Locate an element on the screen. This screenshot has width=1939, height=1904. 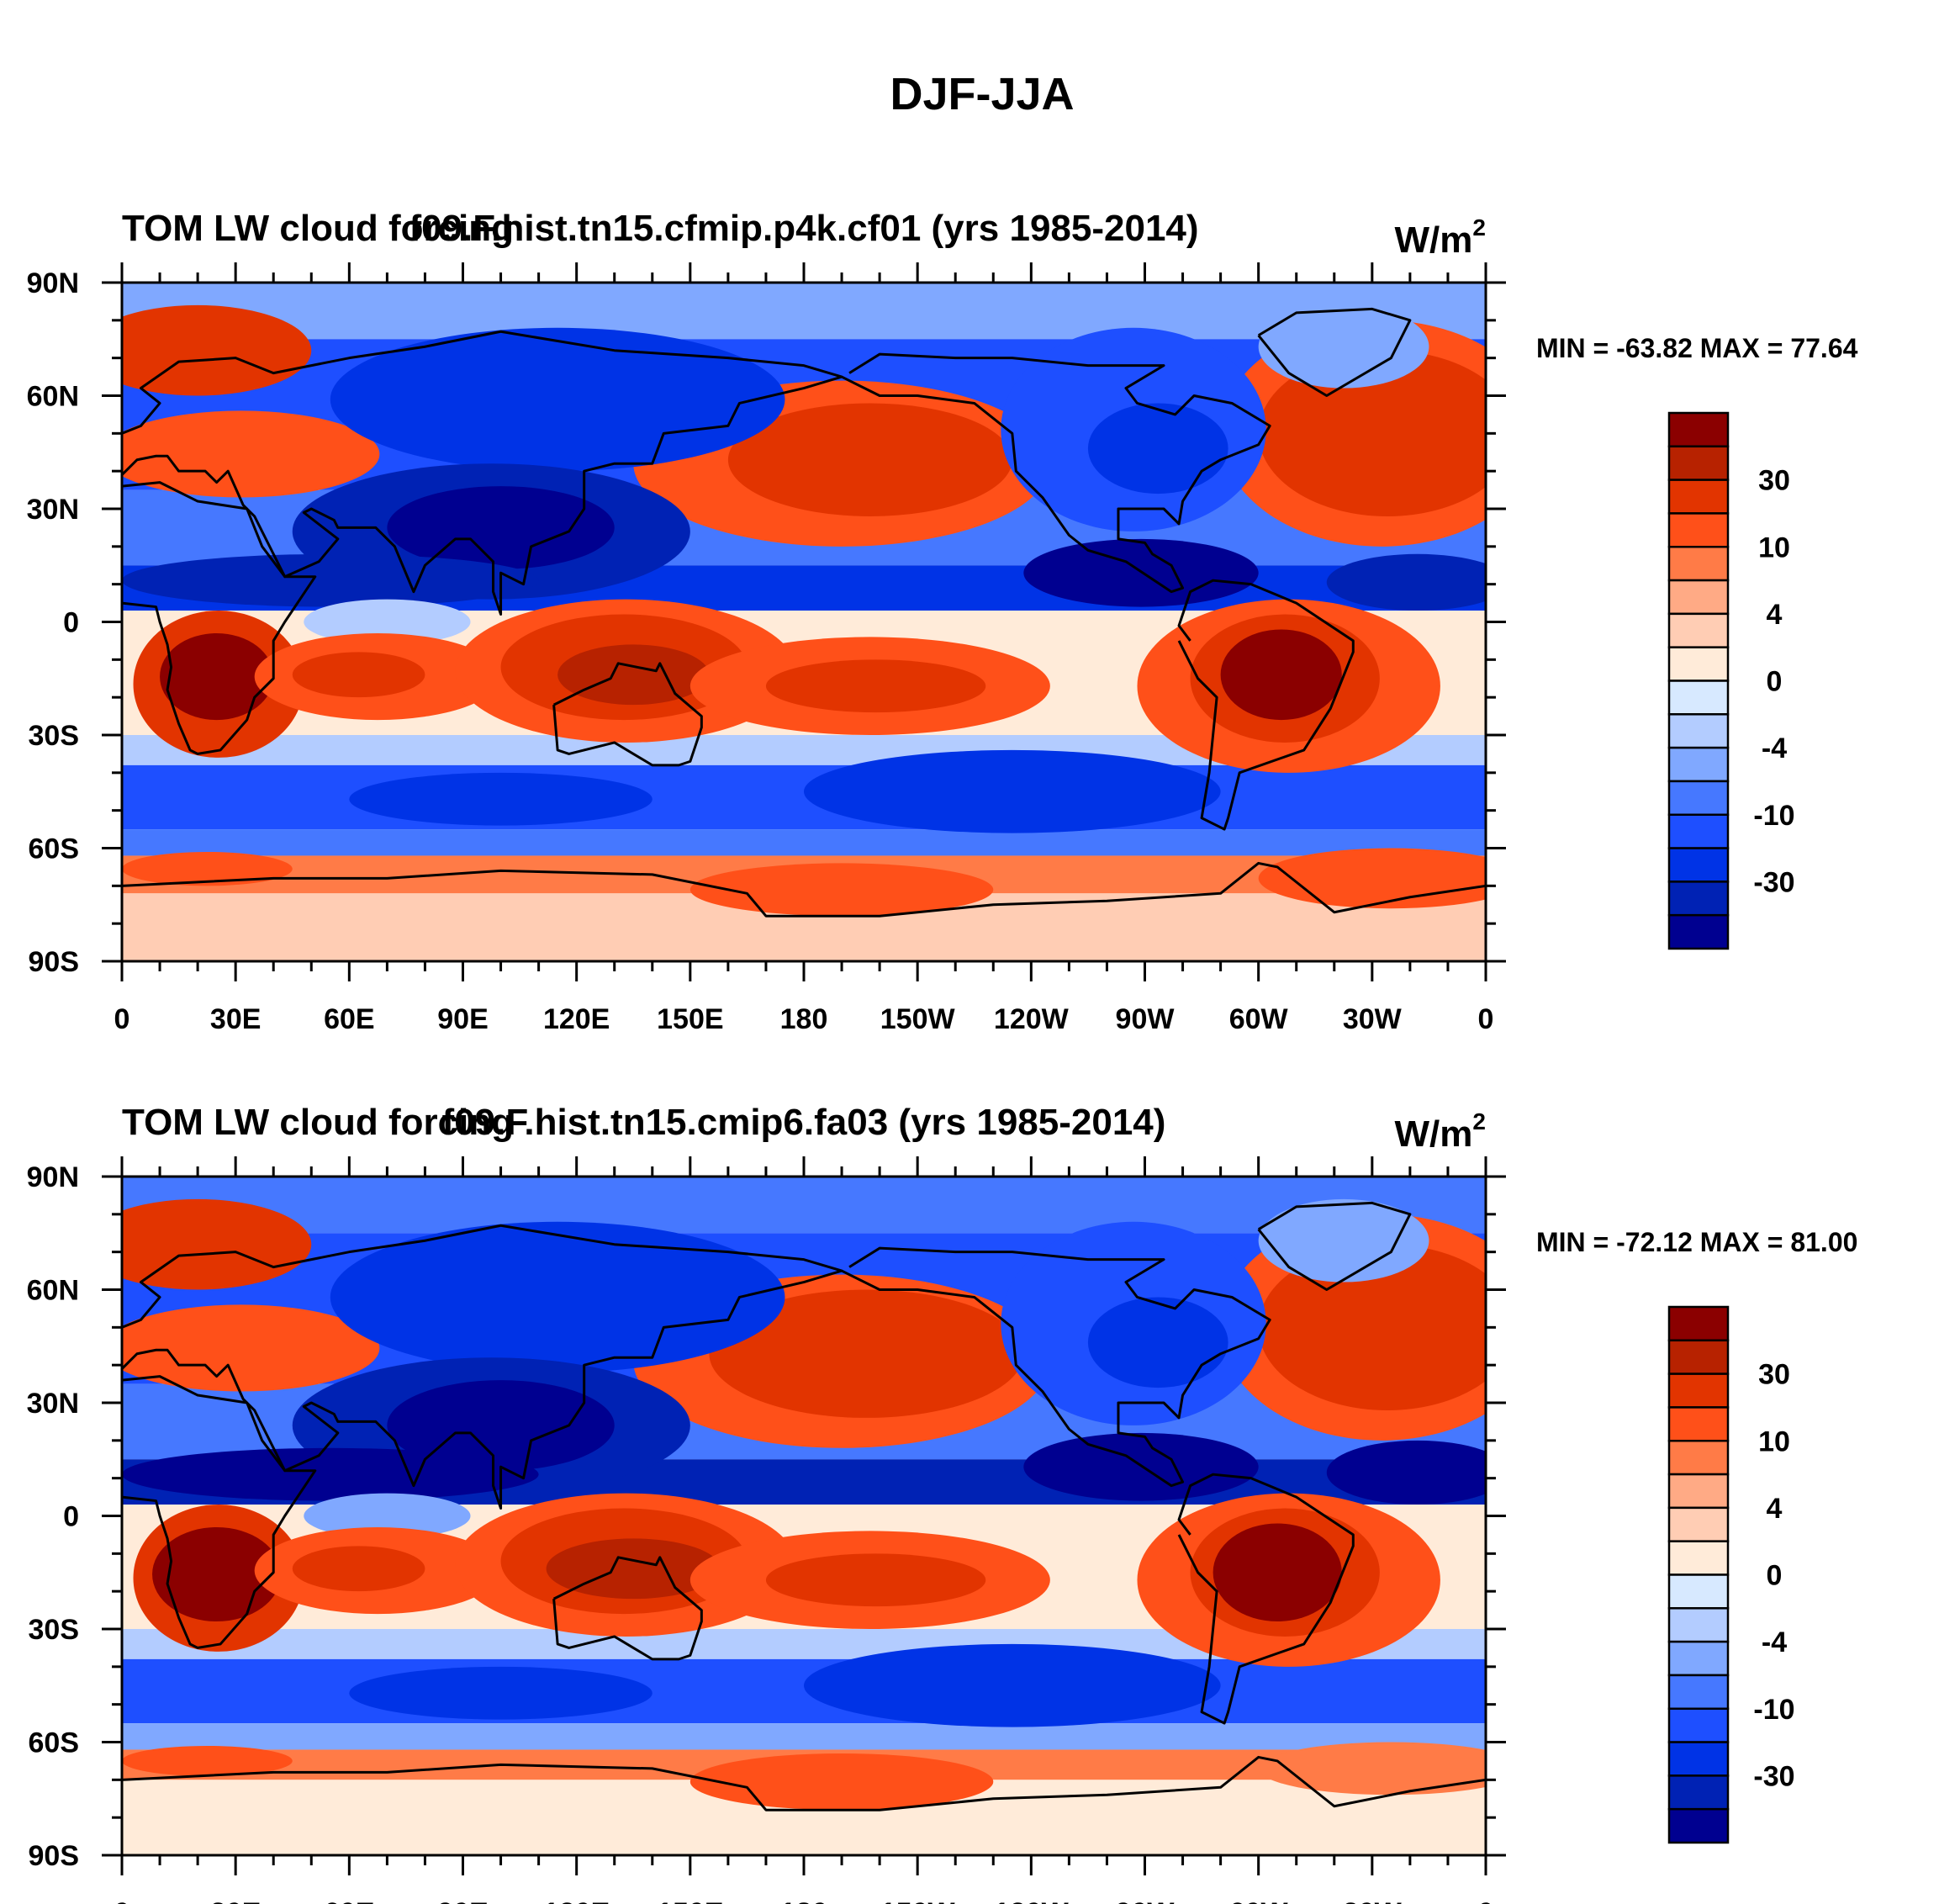
y-tick-label: 90S is located at coordinates (54, 962).